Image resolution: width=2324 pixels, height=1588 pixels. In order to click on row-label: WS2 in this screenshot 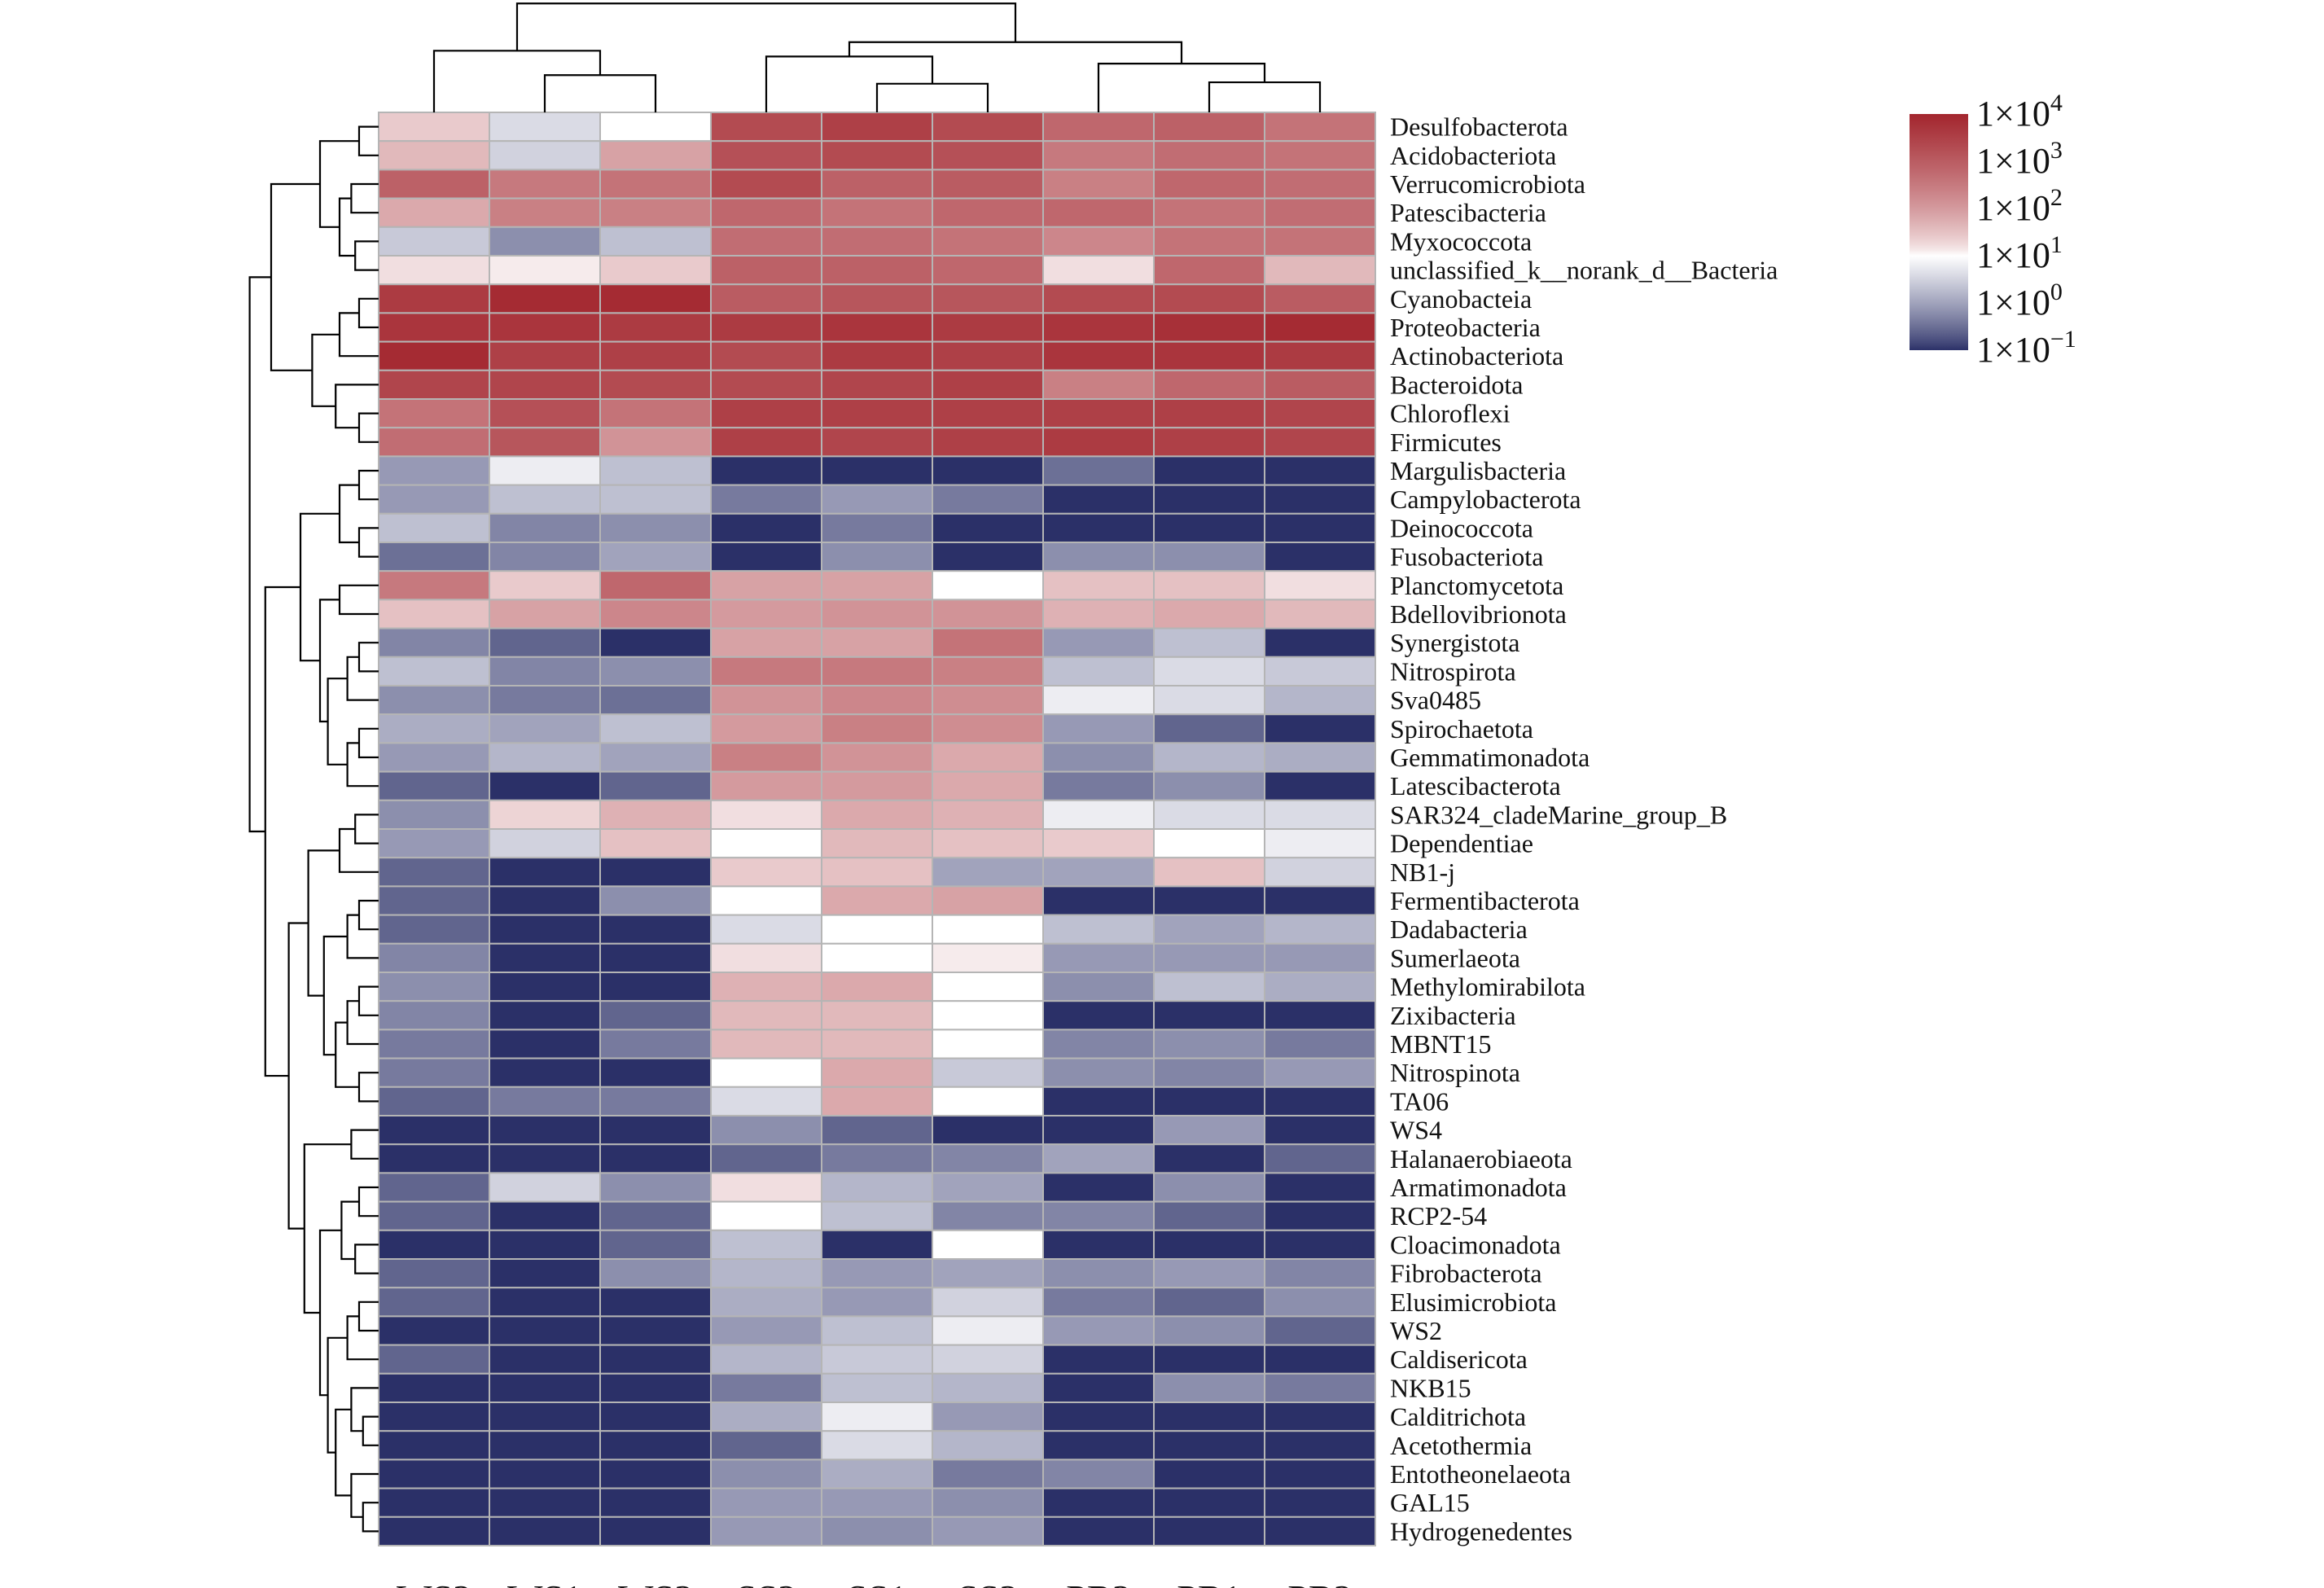, I will do `click(1416, 1330)`.